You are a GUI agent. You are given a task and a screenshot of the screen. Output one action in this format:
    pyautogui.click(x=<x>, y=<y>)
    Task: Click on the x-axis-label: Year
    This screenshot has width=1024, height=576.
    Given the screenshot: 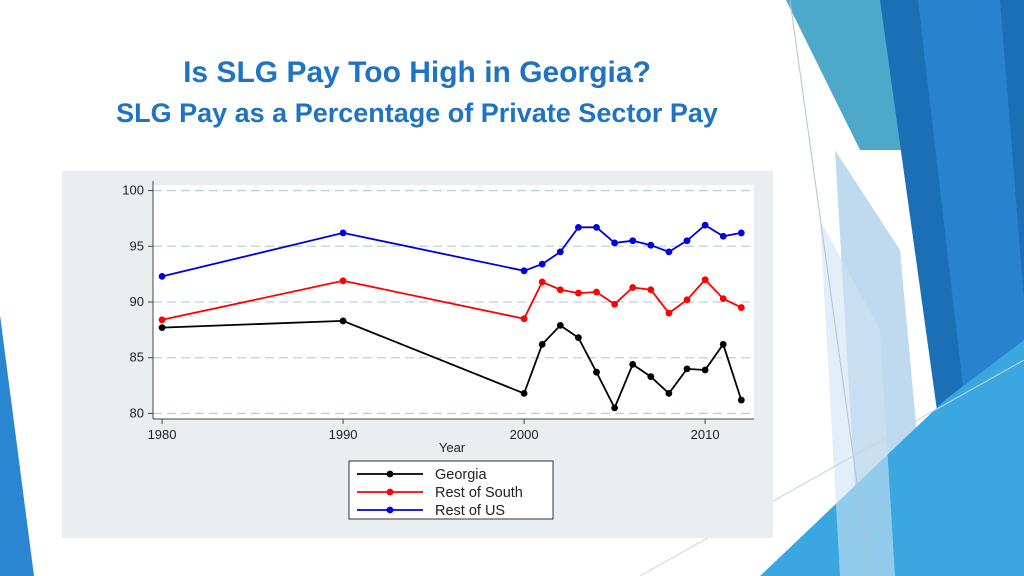 What is the action you would take?
    pyautogui.click(x=452, y=447)
    